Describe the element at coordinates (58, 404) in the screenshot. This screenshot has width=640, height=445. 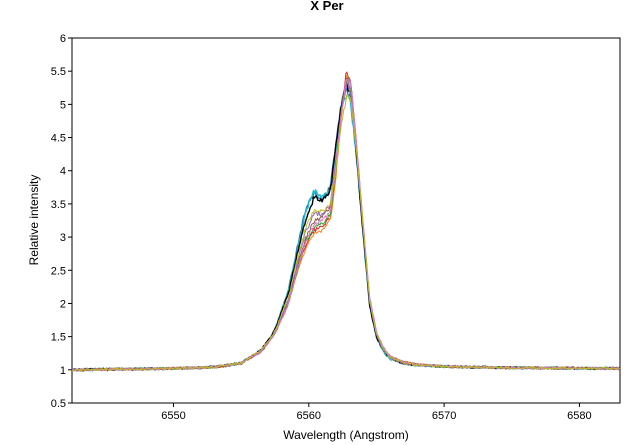
I see `y-tick-label: 0.5` at that location.